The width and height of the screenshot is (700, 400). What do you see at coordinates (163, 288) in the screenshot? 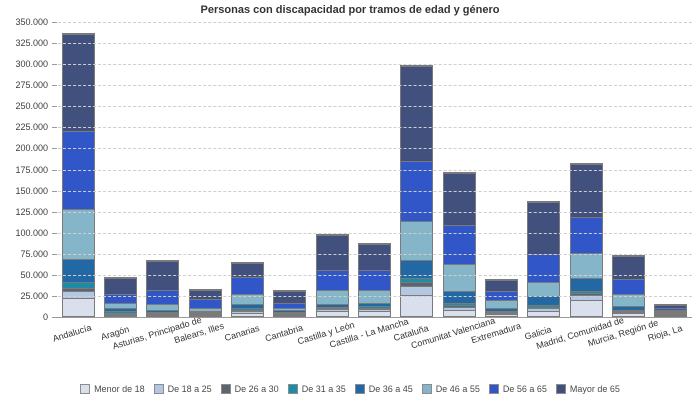
I see `bar-Asturias, Principado de` at bounding box center [163, 288].